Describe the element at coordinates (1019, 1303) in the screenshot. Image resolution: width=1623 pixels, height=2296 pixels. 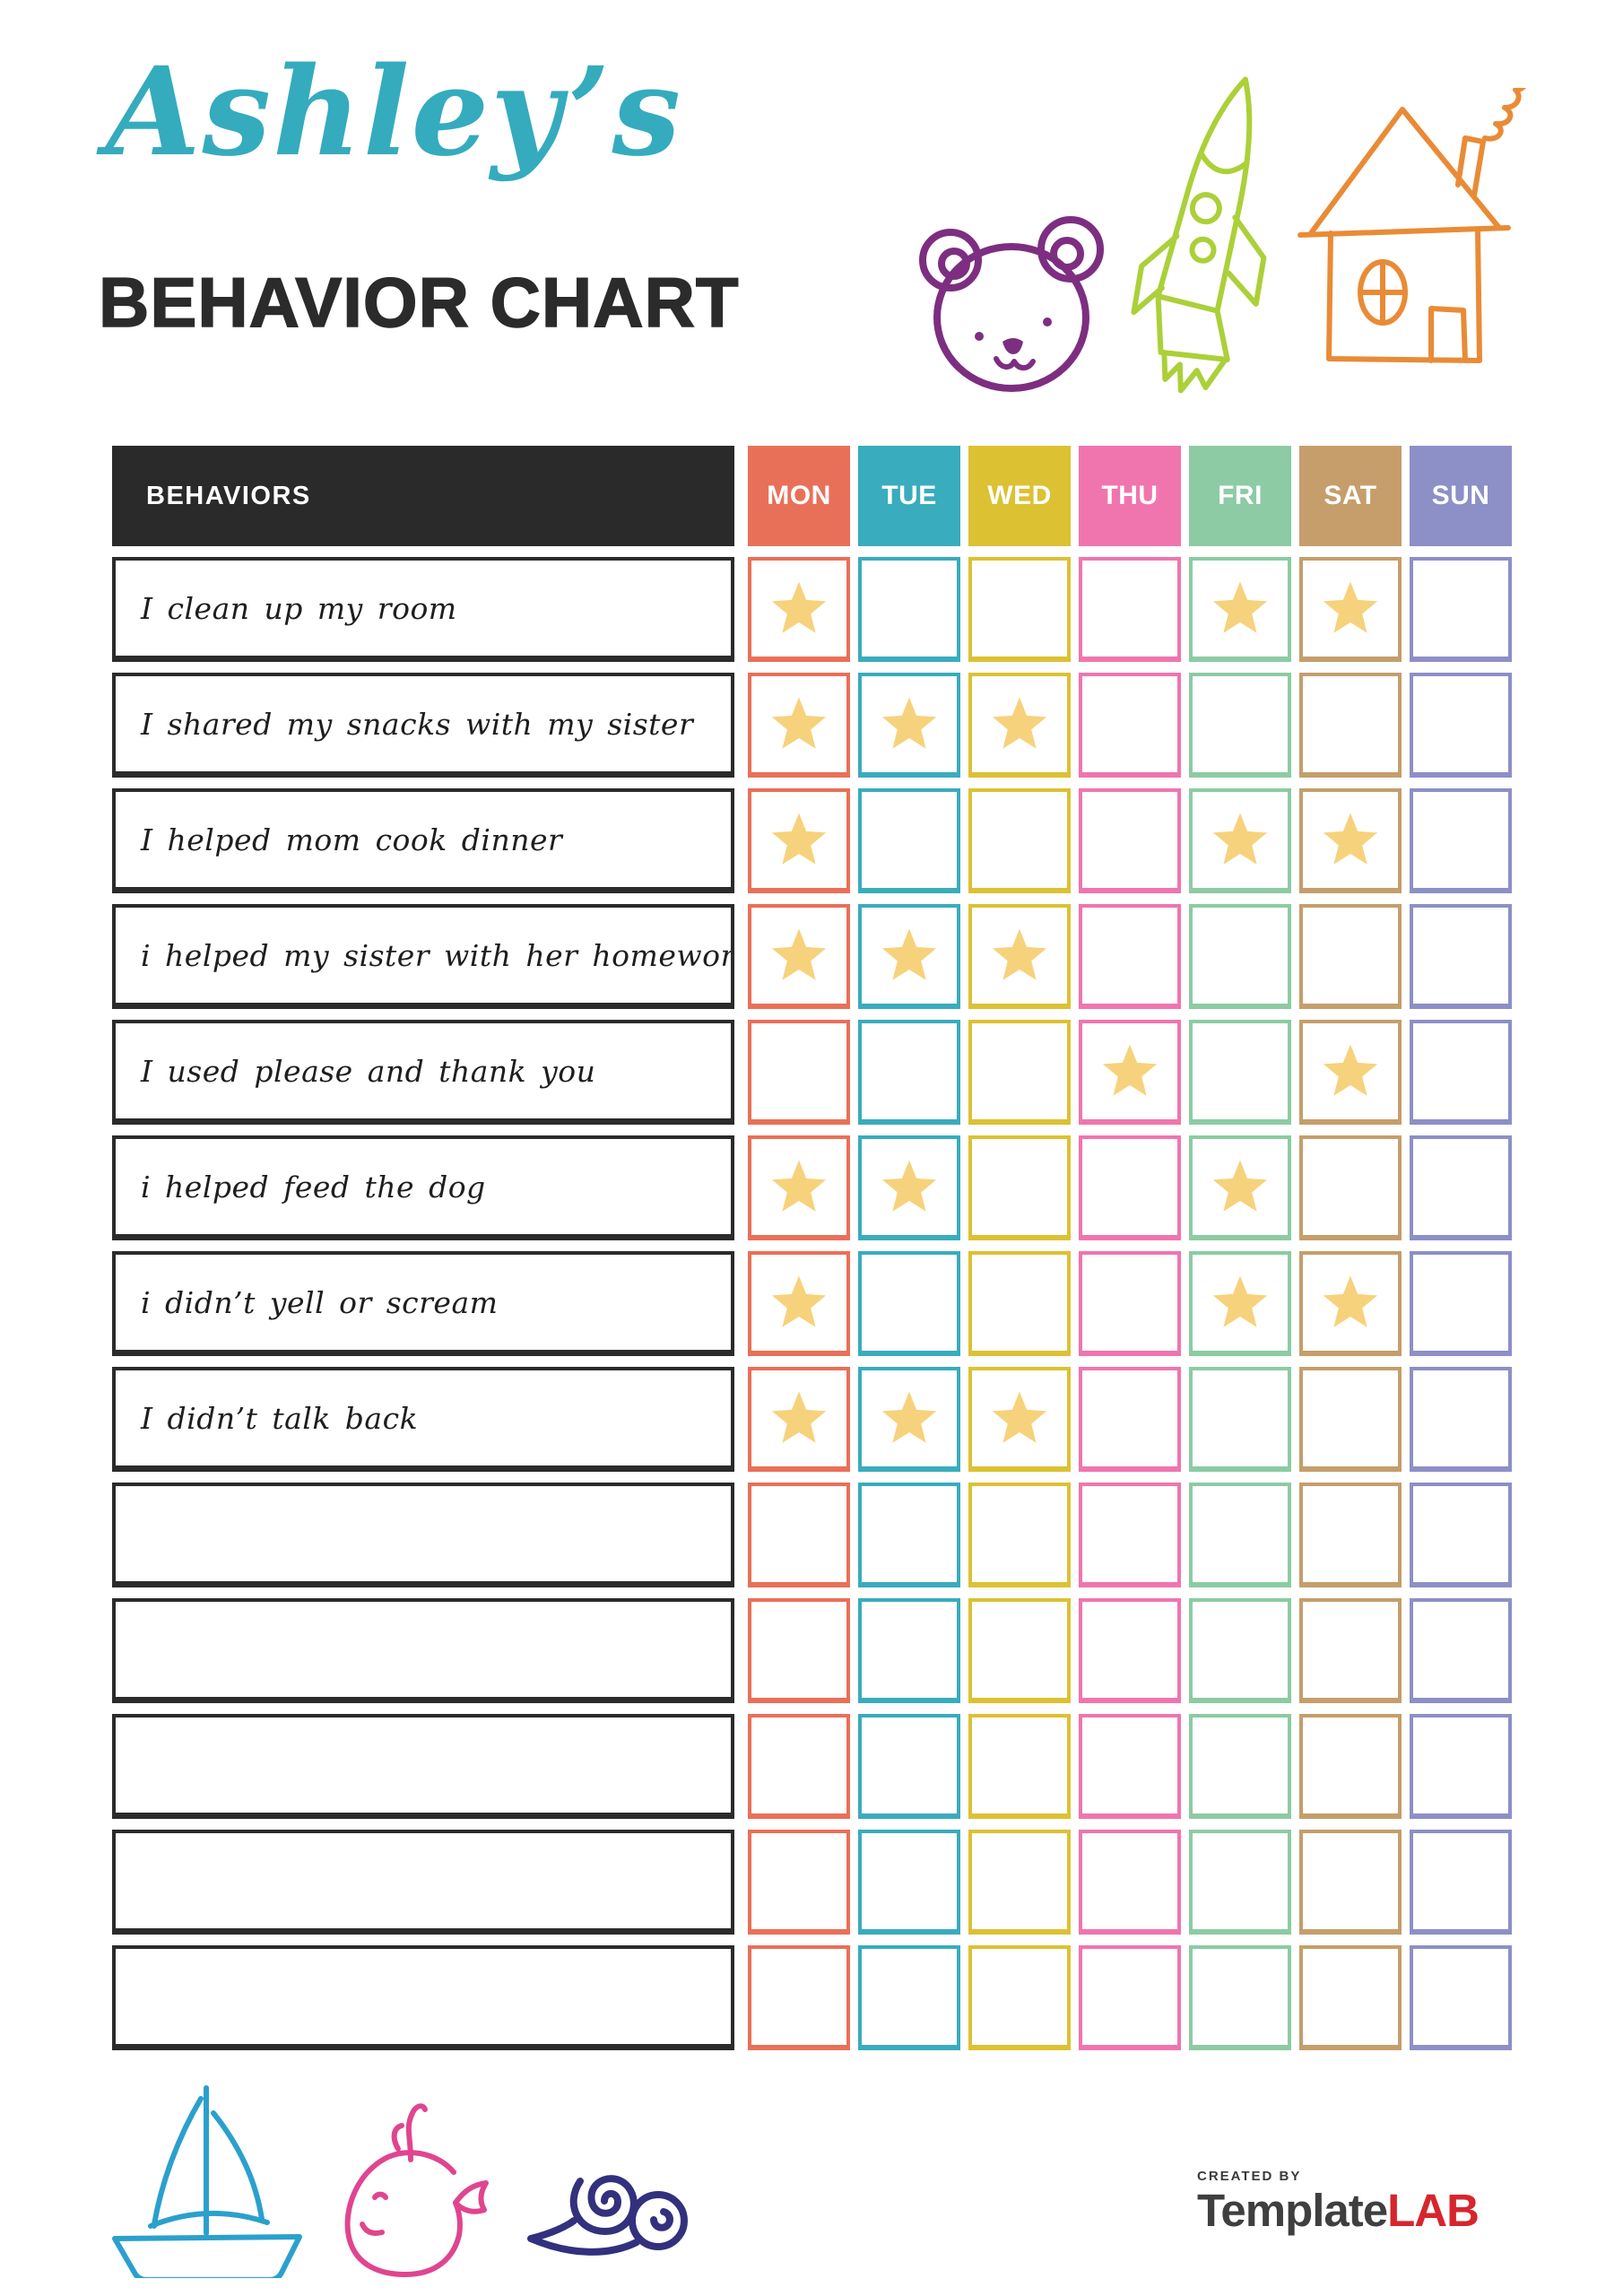
I see `day-cell-wed-row7` at that location.